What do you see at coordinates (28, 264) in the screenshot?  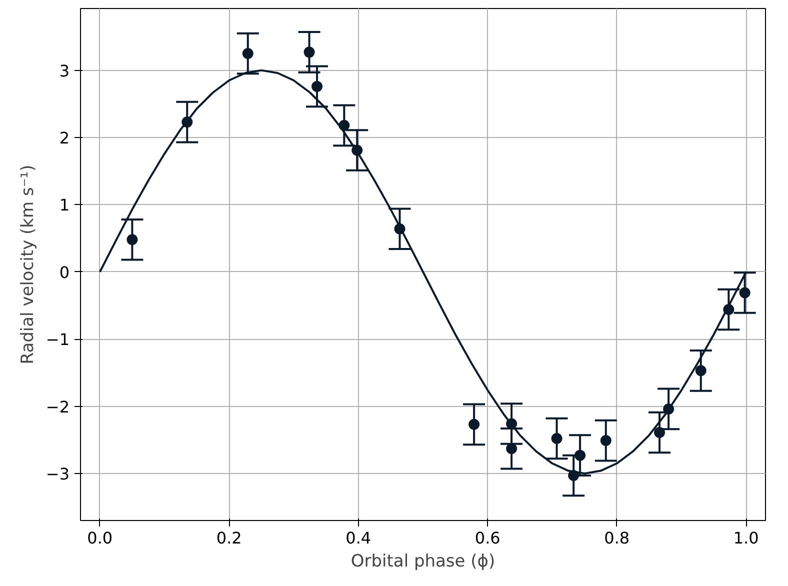 I see `y-axis-title: Radial velocity (km s⁻¹)` at bounding box center [28, 264].